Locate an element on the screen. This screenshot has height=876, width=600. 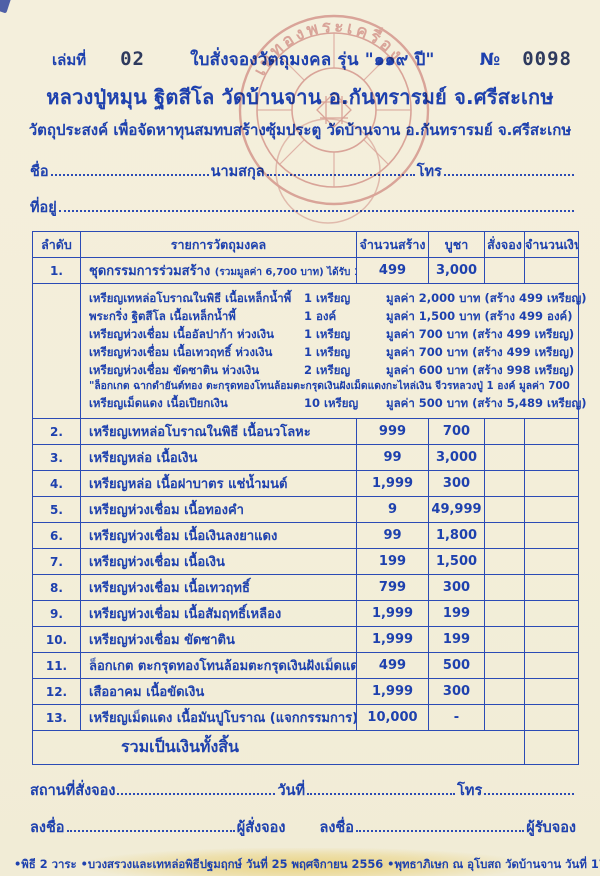
yellow-smudge is located at coordinates (305, 862).